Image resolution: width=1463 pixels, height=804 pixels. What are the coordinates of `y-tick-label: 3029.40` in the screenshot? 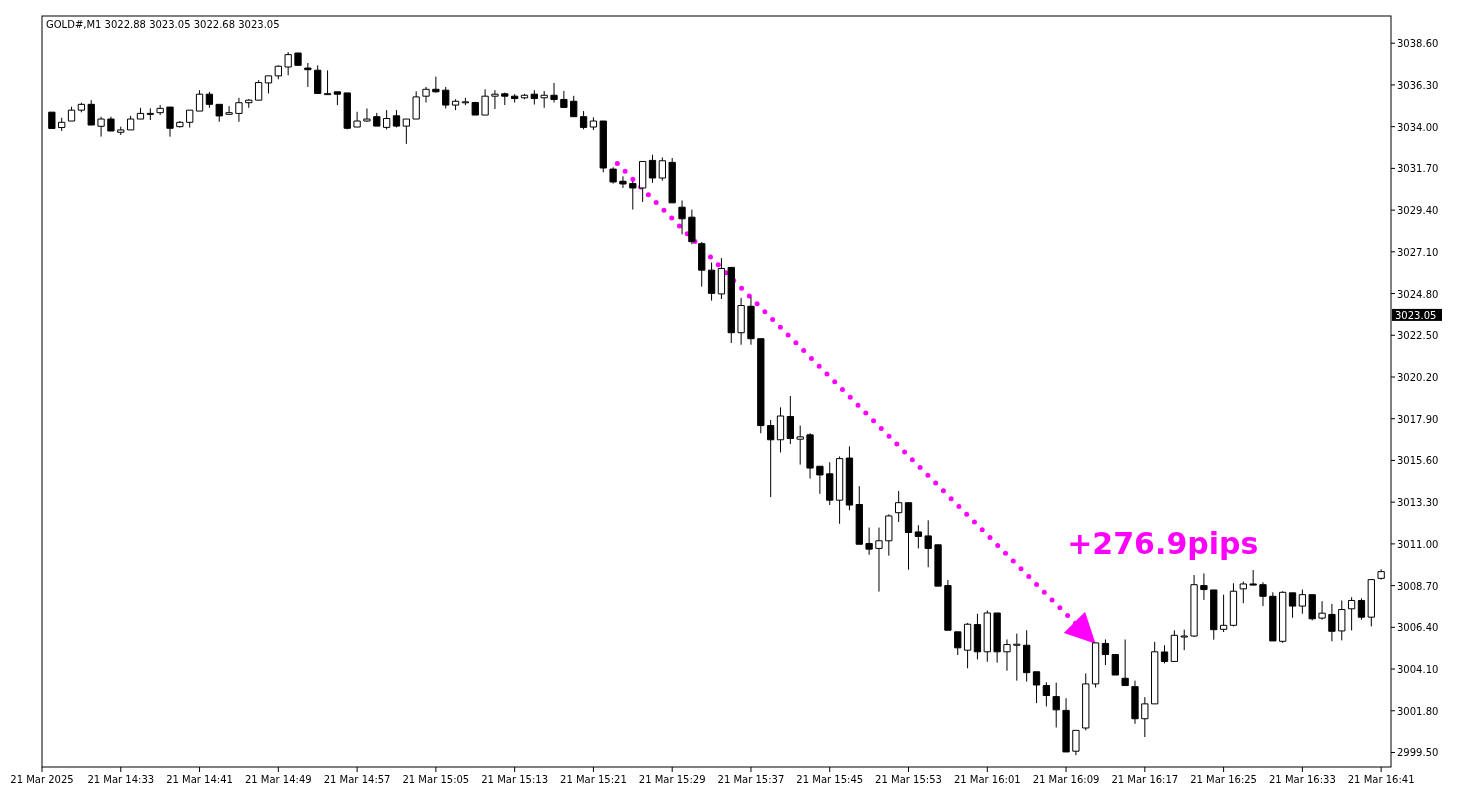 It's located at (1418, 211).